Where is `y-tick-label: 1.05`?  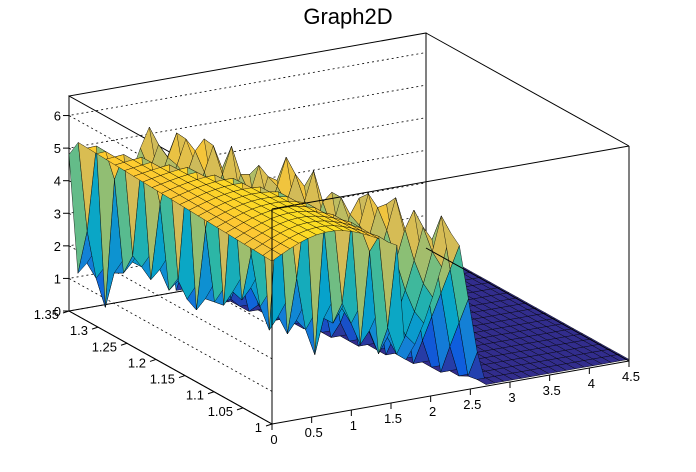
y-tick-label: 1.05 is located at coordinates (220, 411).